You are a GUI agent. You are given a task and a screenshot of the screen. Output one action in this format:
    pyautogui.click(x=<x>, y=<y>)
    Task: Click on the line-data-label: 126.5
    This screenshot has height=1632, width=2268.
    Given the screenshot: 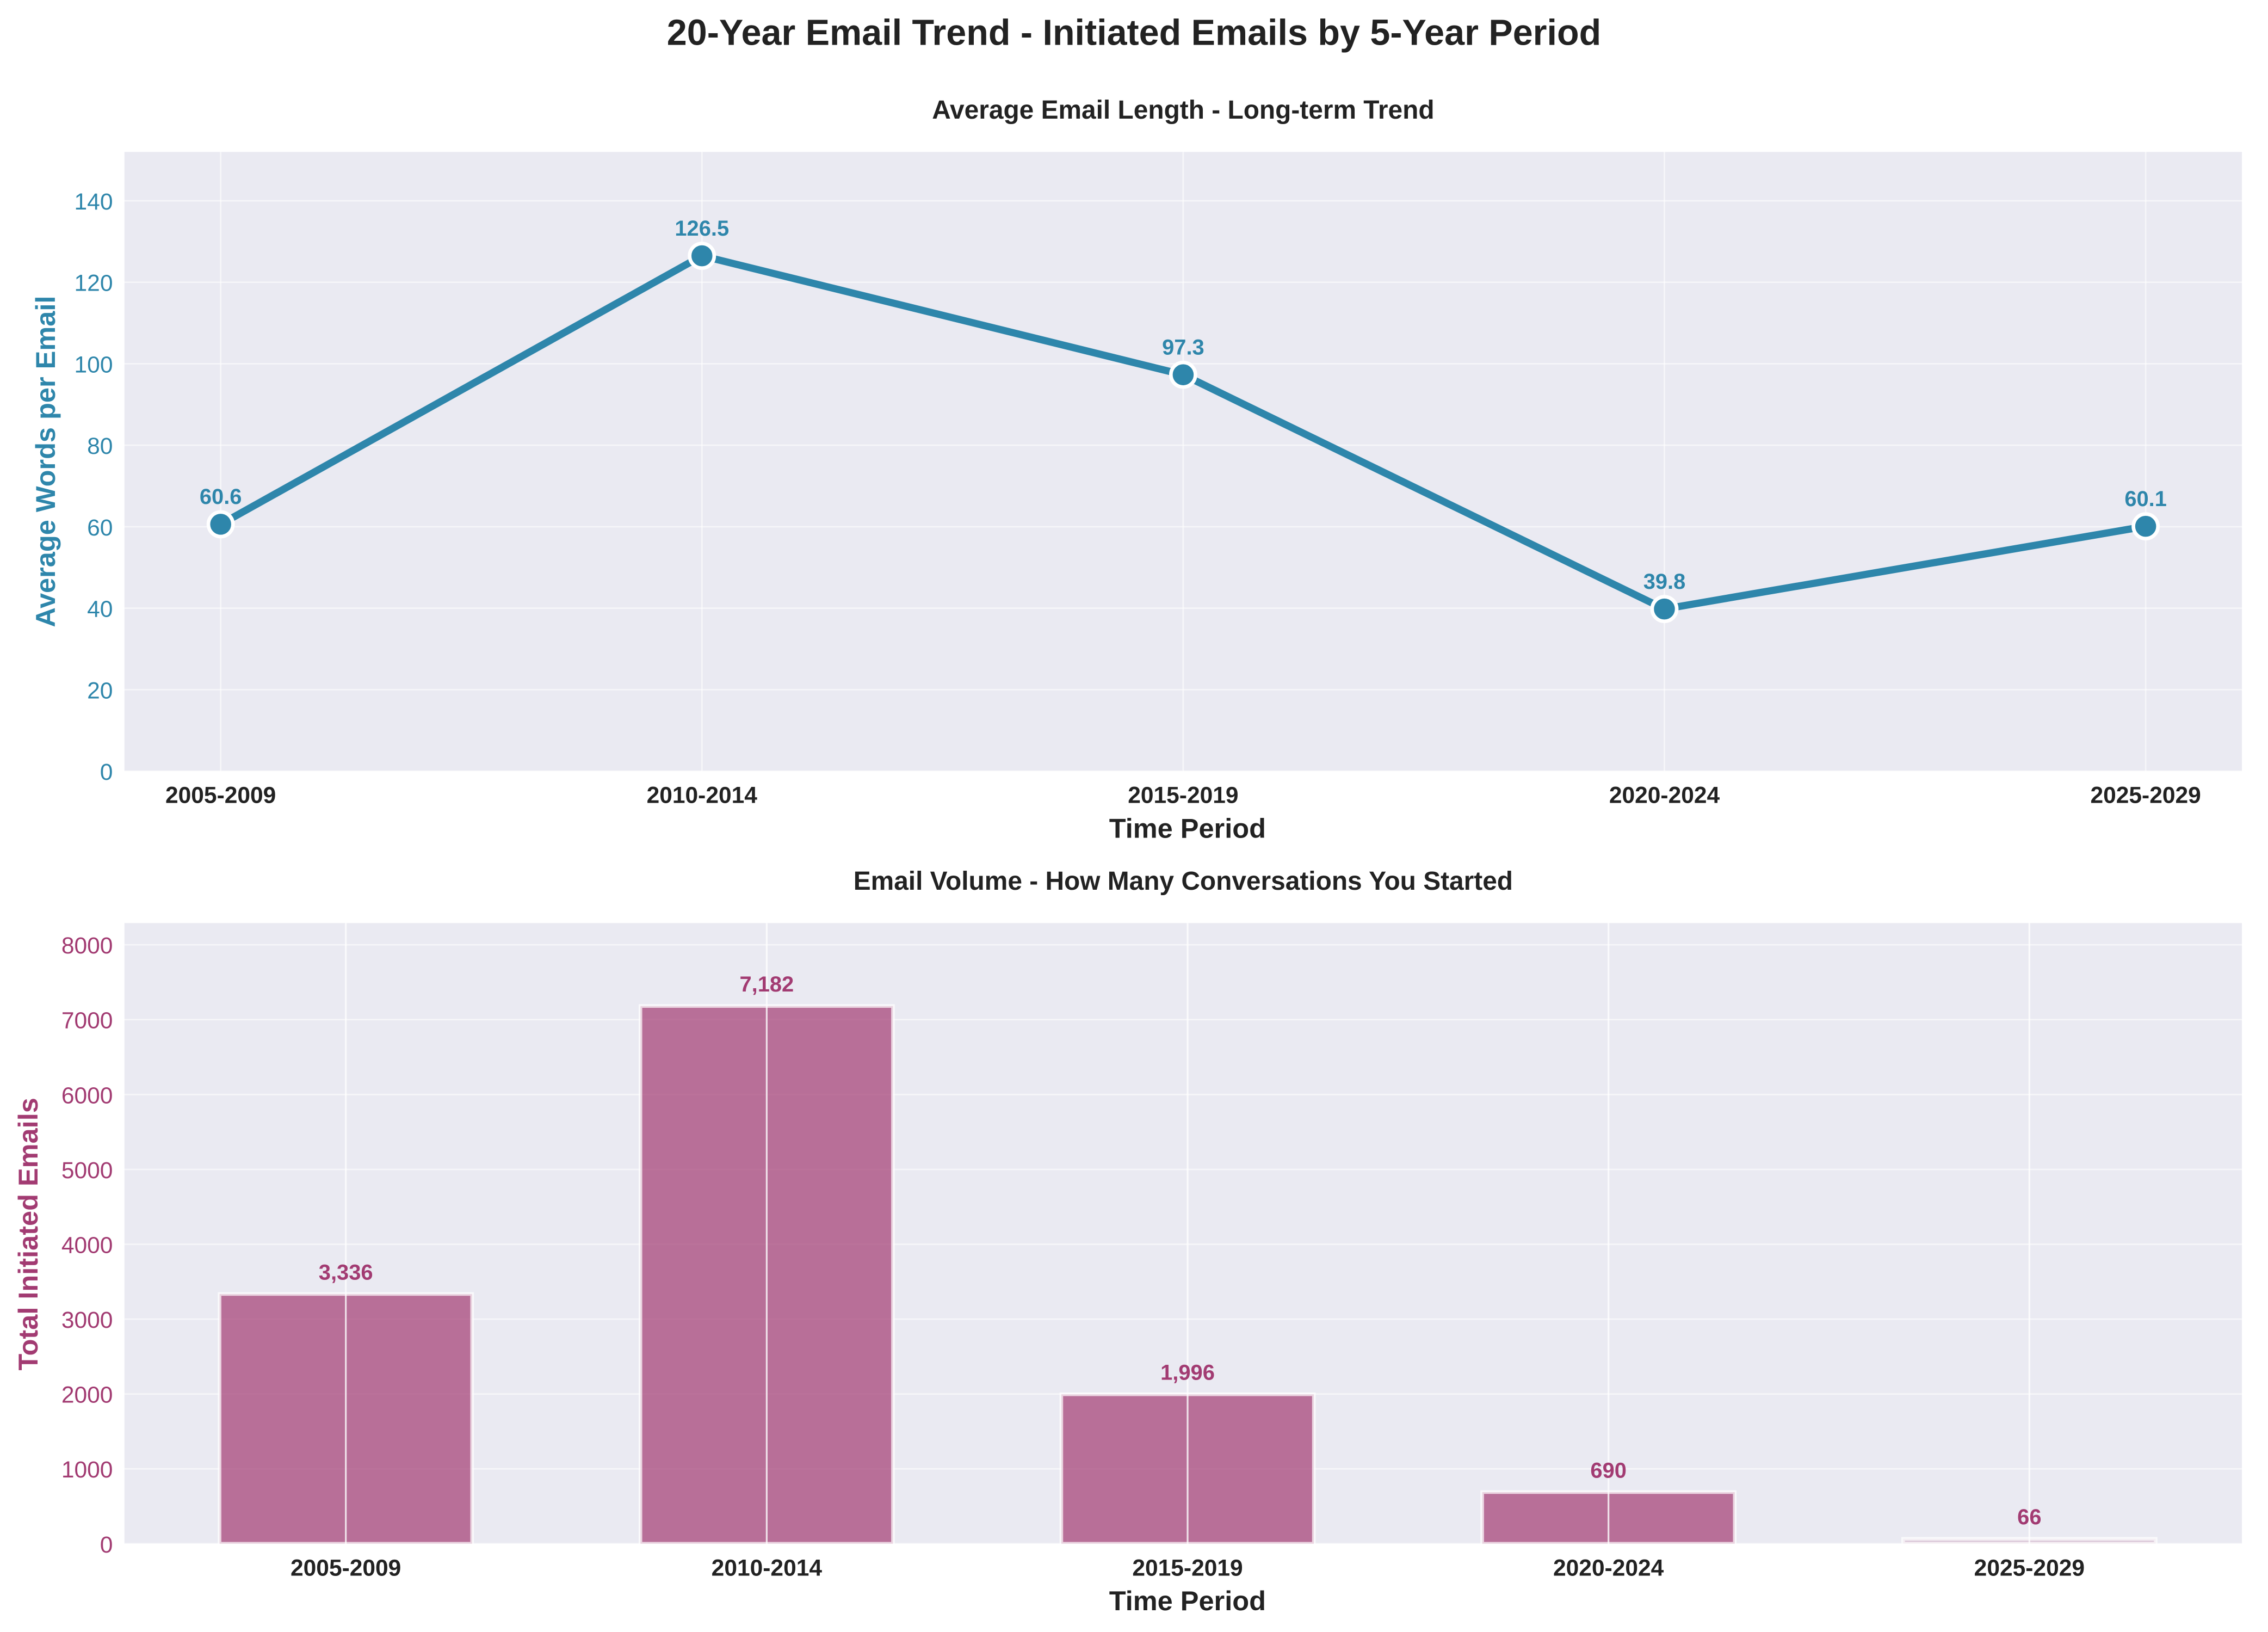 What is the action you would take?
    pyautogui.click(x=702, y=229)
    